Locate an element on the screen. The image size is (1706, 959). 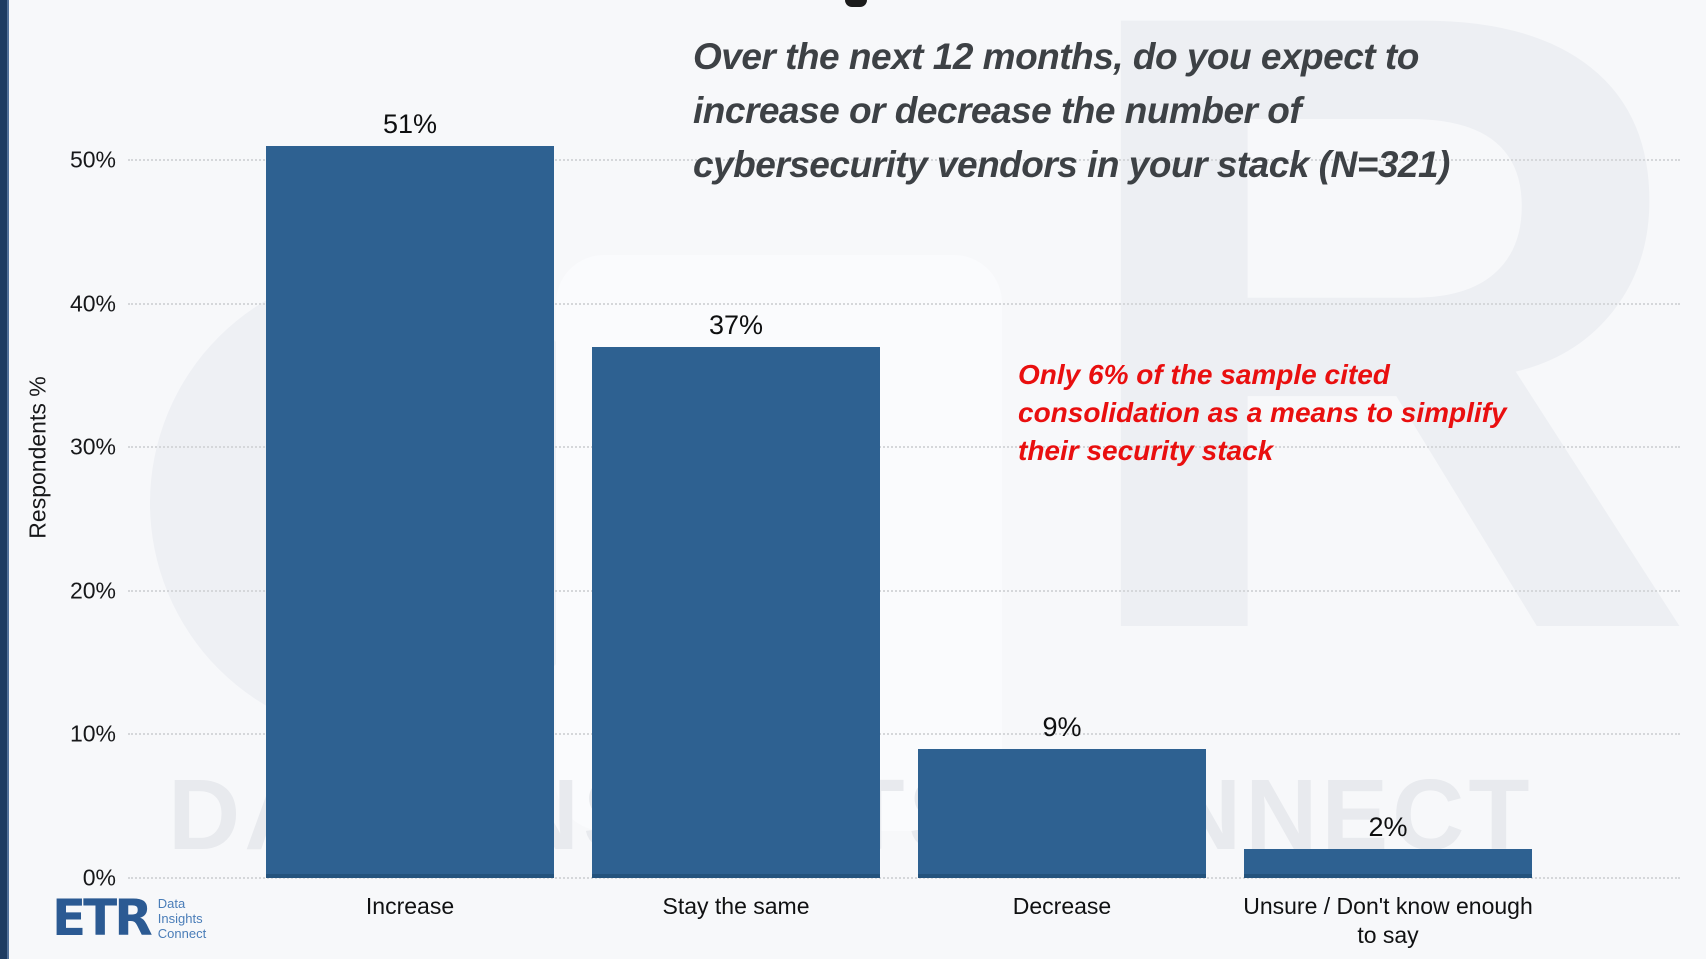
cropped-text-artifact is located at coordinates (856, 3).